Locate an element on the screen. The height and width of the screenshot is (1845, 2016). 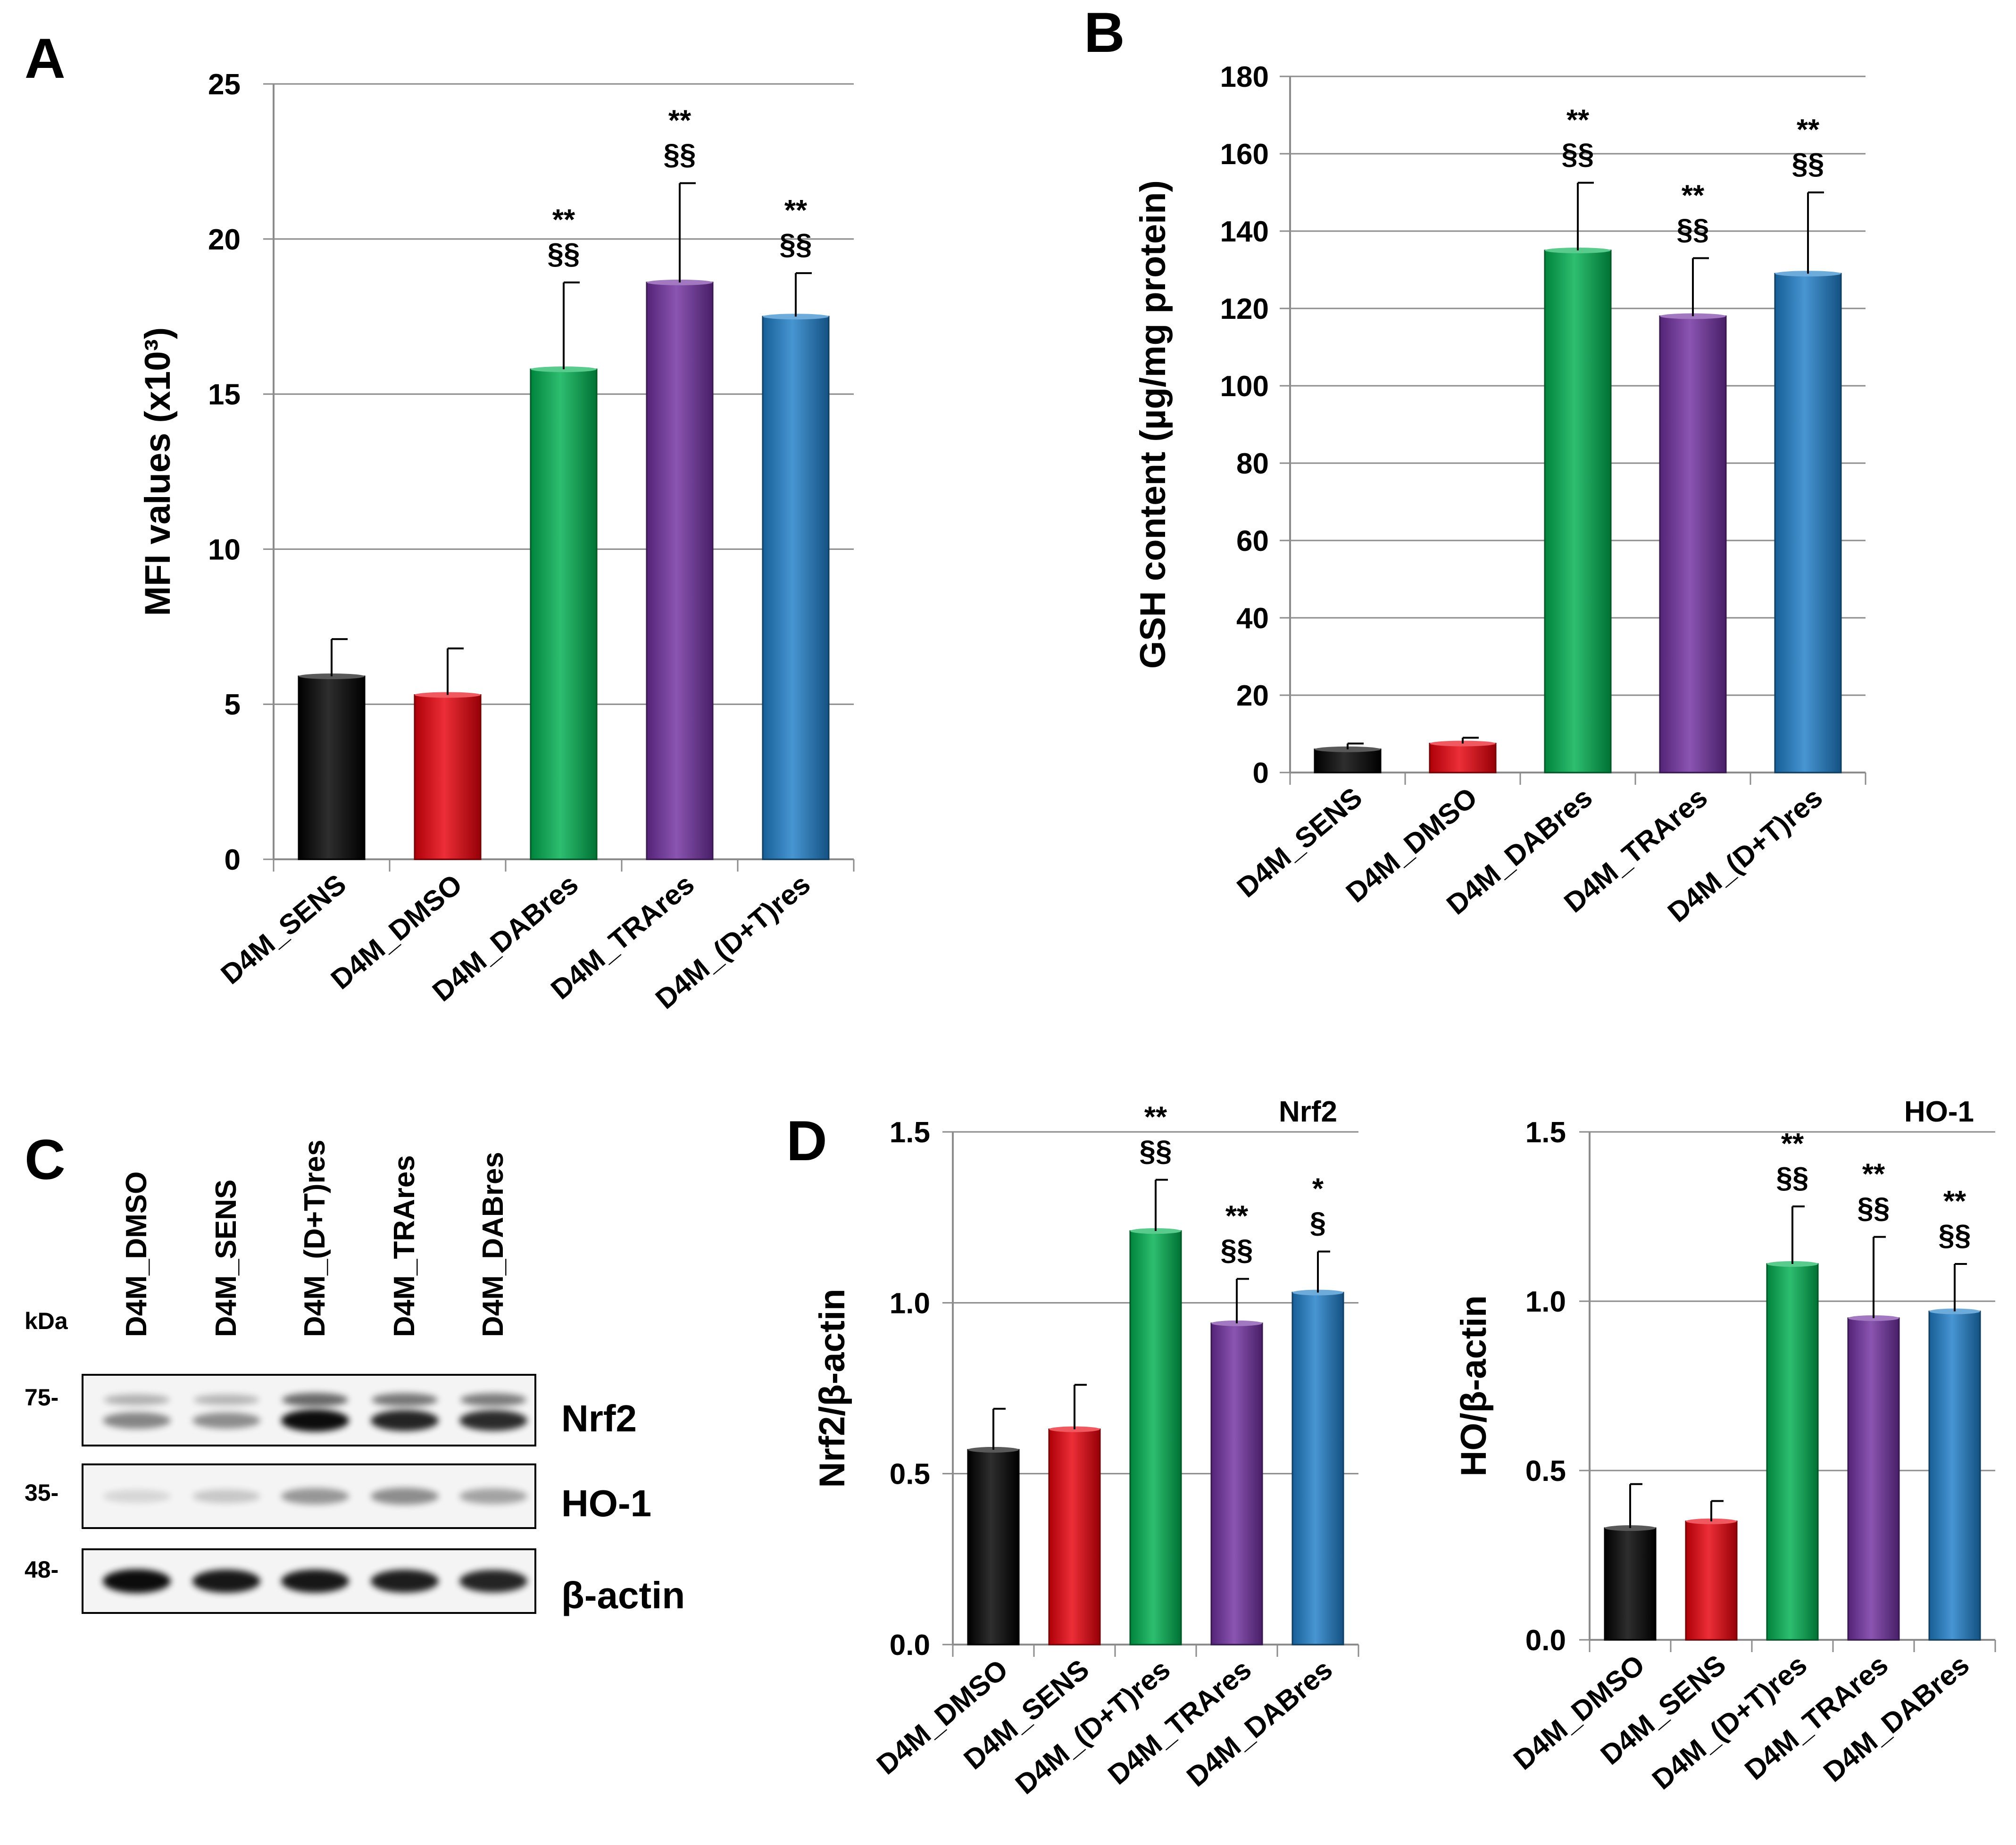
panel-letter: C is located at coordinates (45, 1159).